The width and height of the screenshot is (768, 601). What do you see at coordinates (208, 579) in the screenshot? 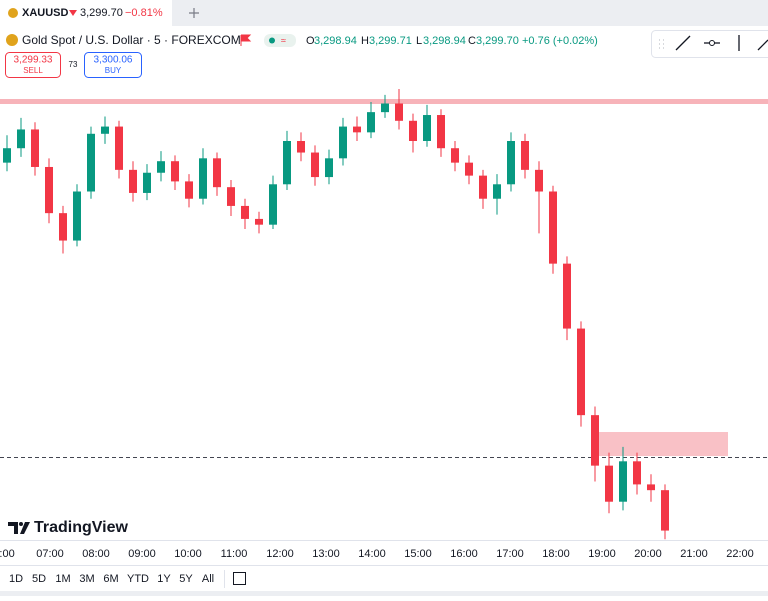
I see `range-button: All` at bounding box center [208, 579].